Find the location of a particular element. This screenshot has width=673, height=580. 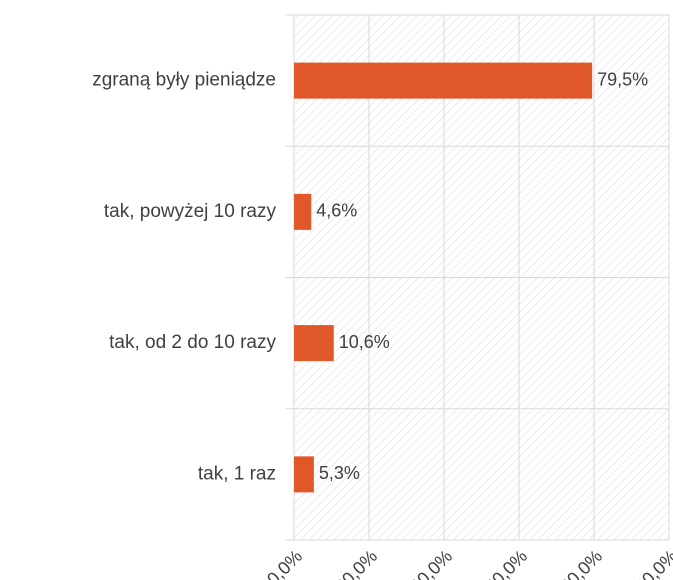

y-tick-label: tak, 1 raz is located at coordinates (237, 473).